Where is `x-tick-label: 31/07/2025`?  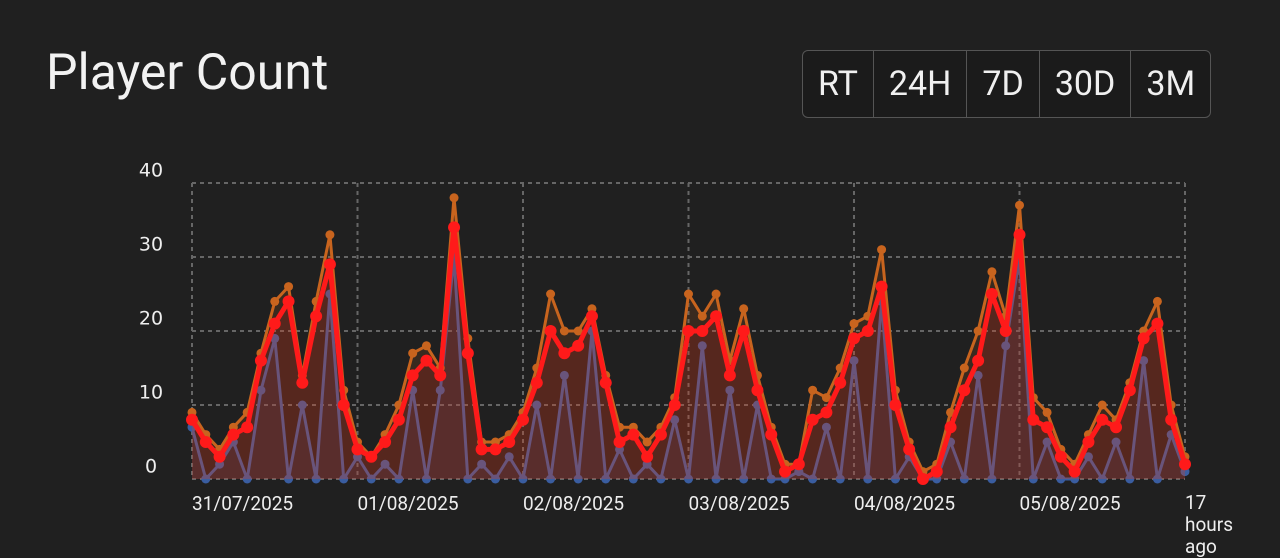
x-tick-label: 31/07/2025 is located at coordinates (243, 503).